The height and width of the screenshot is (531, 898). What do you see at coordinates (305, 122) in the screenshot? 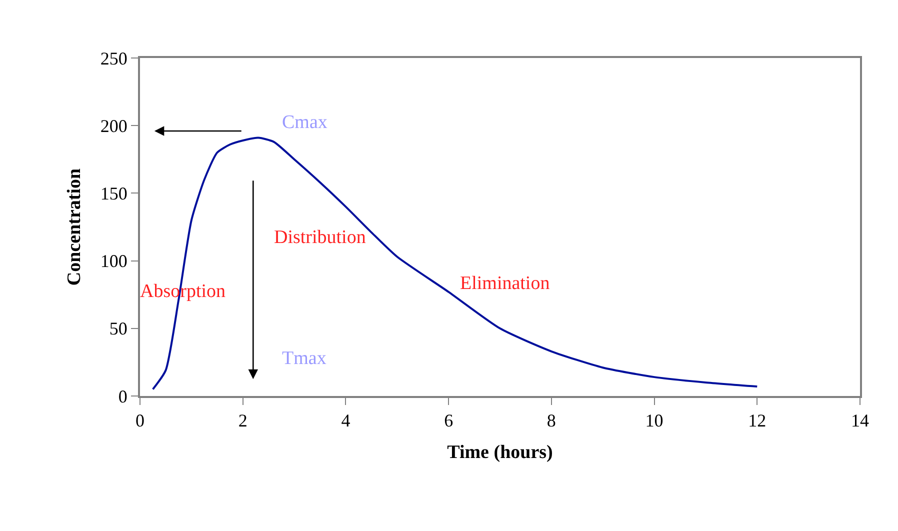
I see `annotation: Cmax` at bounding box center [305, 122].